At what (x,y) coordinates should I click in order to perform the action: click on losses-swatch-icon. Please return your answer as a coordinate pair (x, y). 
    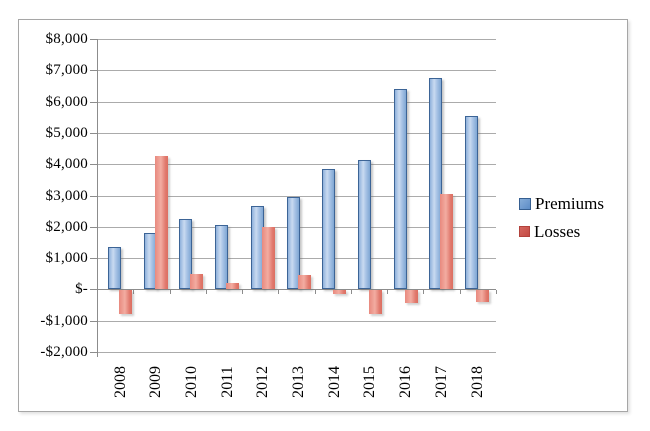
    Looking at the image, I should click on (524, 231).